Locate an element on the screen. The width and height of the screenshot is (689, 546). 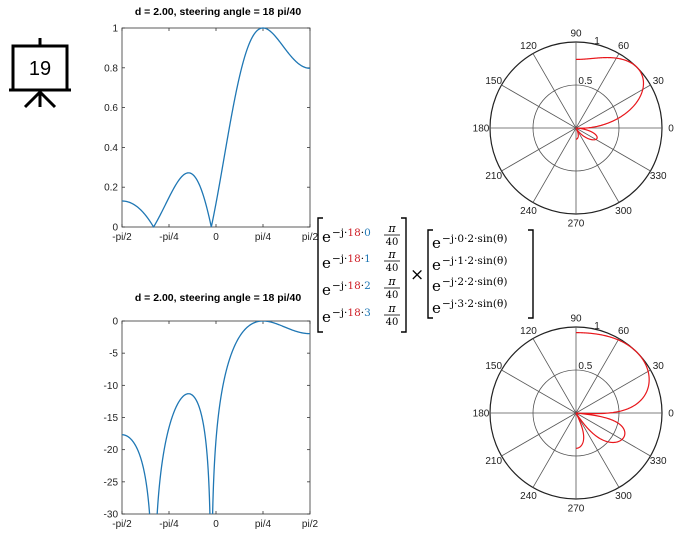
y-tick-label: -25 is located at coordinates (111, 482).